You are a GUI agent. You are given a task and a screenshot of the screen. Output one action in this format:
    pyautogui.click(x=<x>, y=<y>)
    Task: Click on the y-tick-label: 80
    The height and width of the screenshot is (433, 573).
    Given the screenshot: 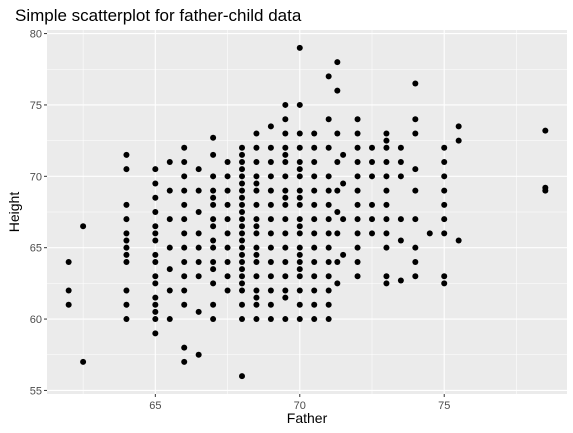 What is the action you would take?
    pyautogui.click(x=36, y=35)
    